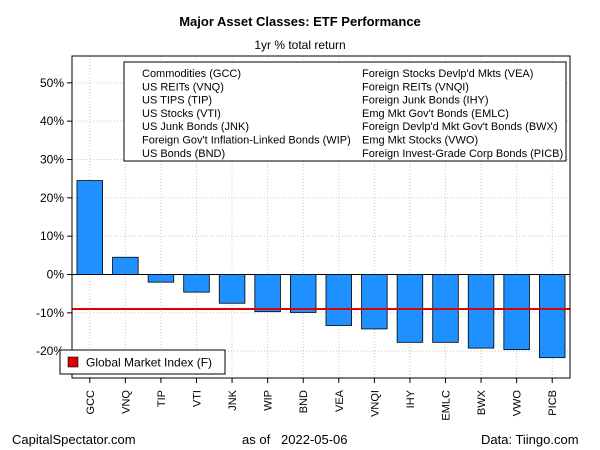 This screenshot has height=450, width=600. What do you see at coordinates (303, 293) in the screenshot?
I see `bar-bnd` at bounding box center [303, 293].